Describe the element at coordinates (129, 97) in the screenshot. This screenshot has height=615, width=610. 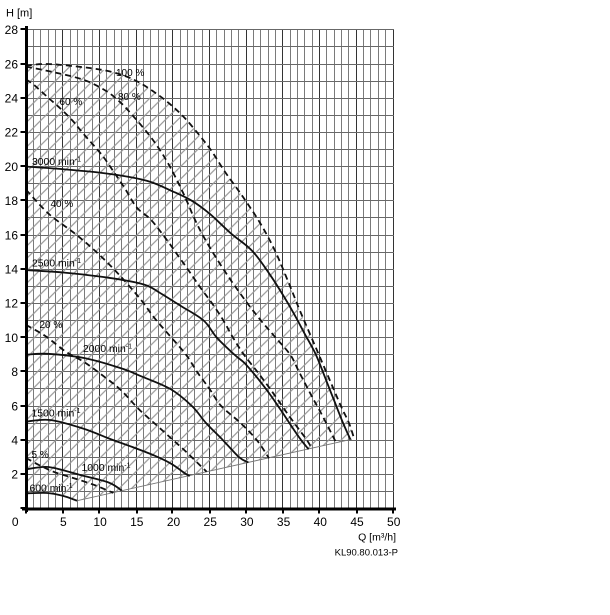
I see `svg-text: 80 %` at that location.